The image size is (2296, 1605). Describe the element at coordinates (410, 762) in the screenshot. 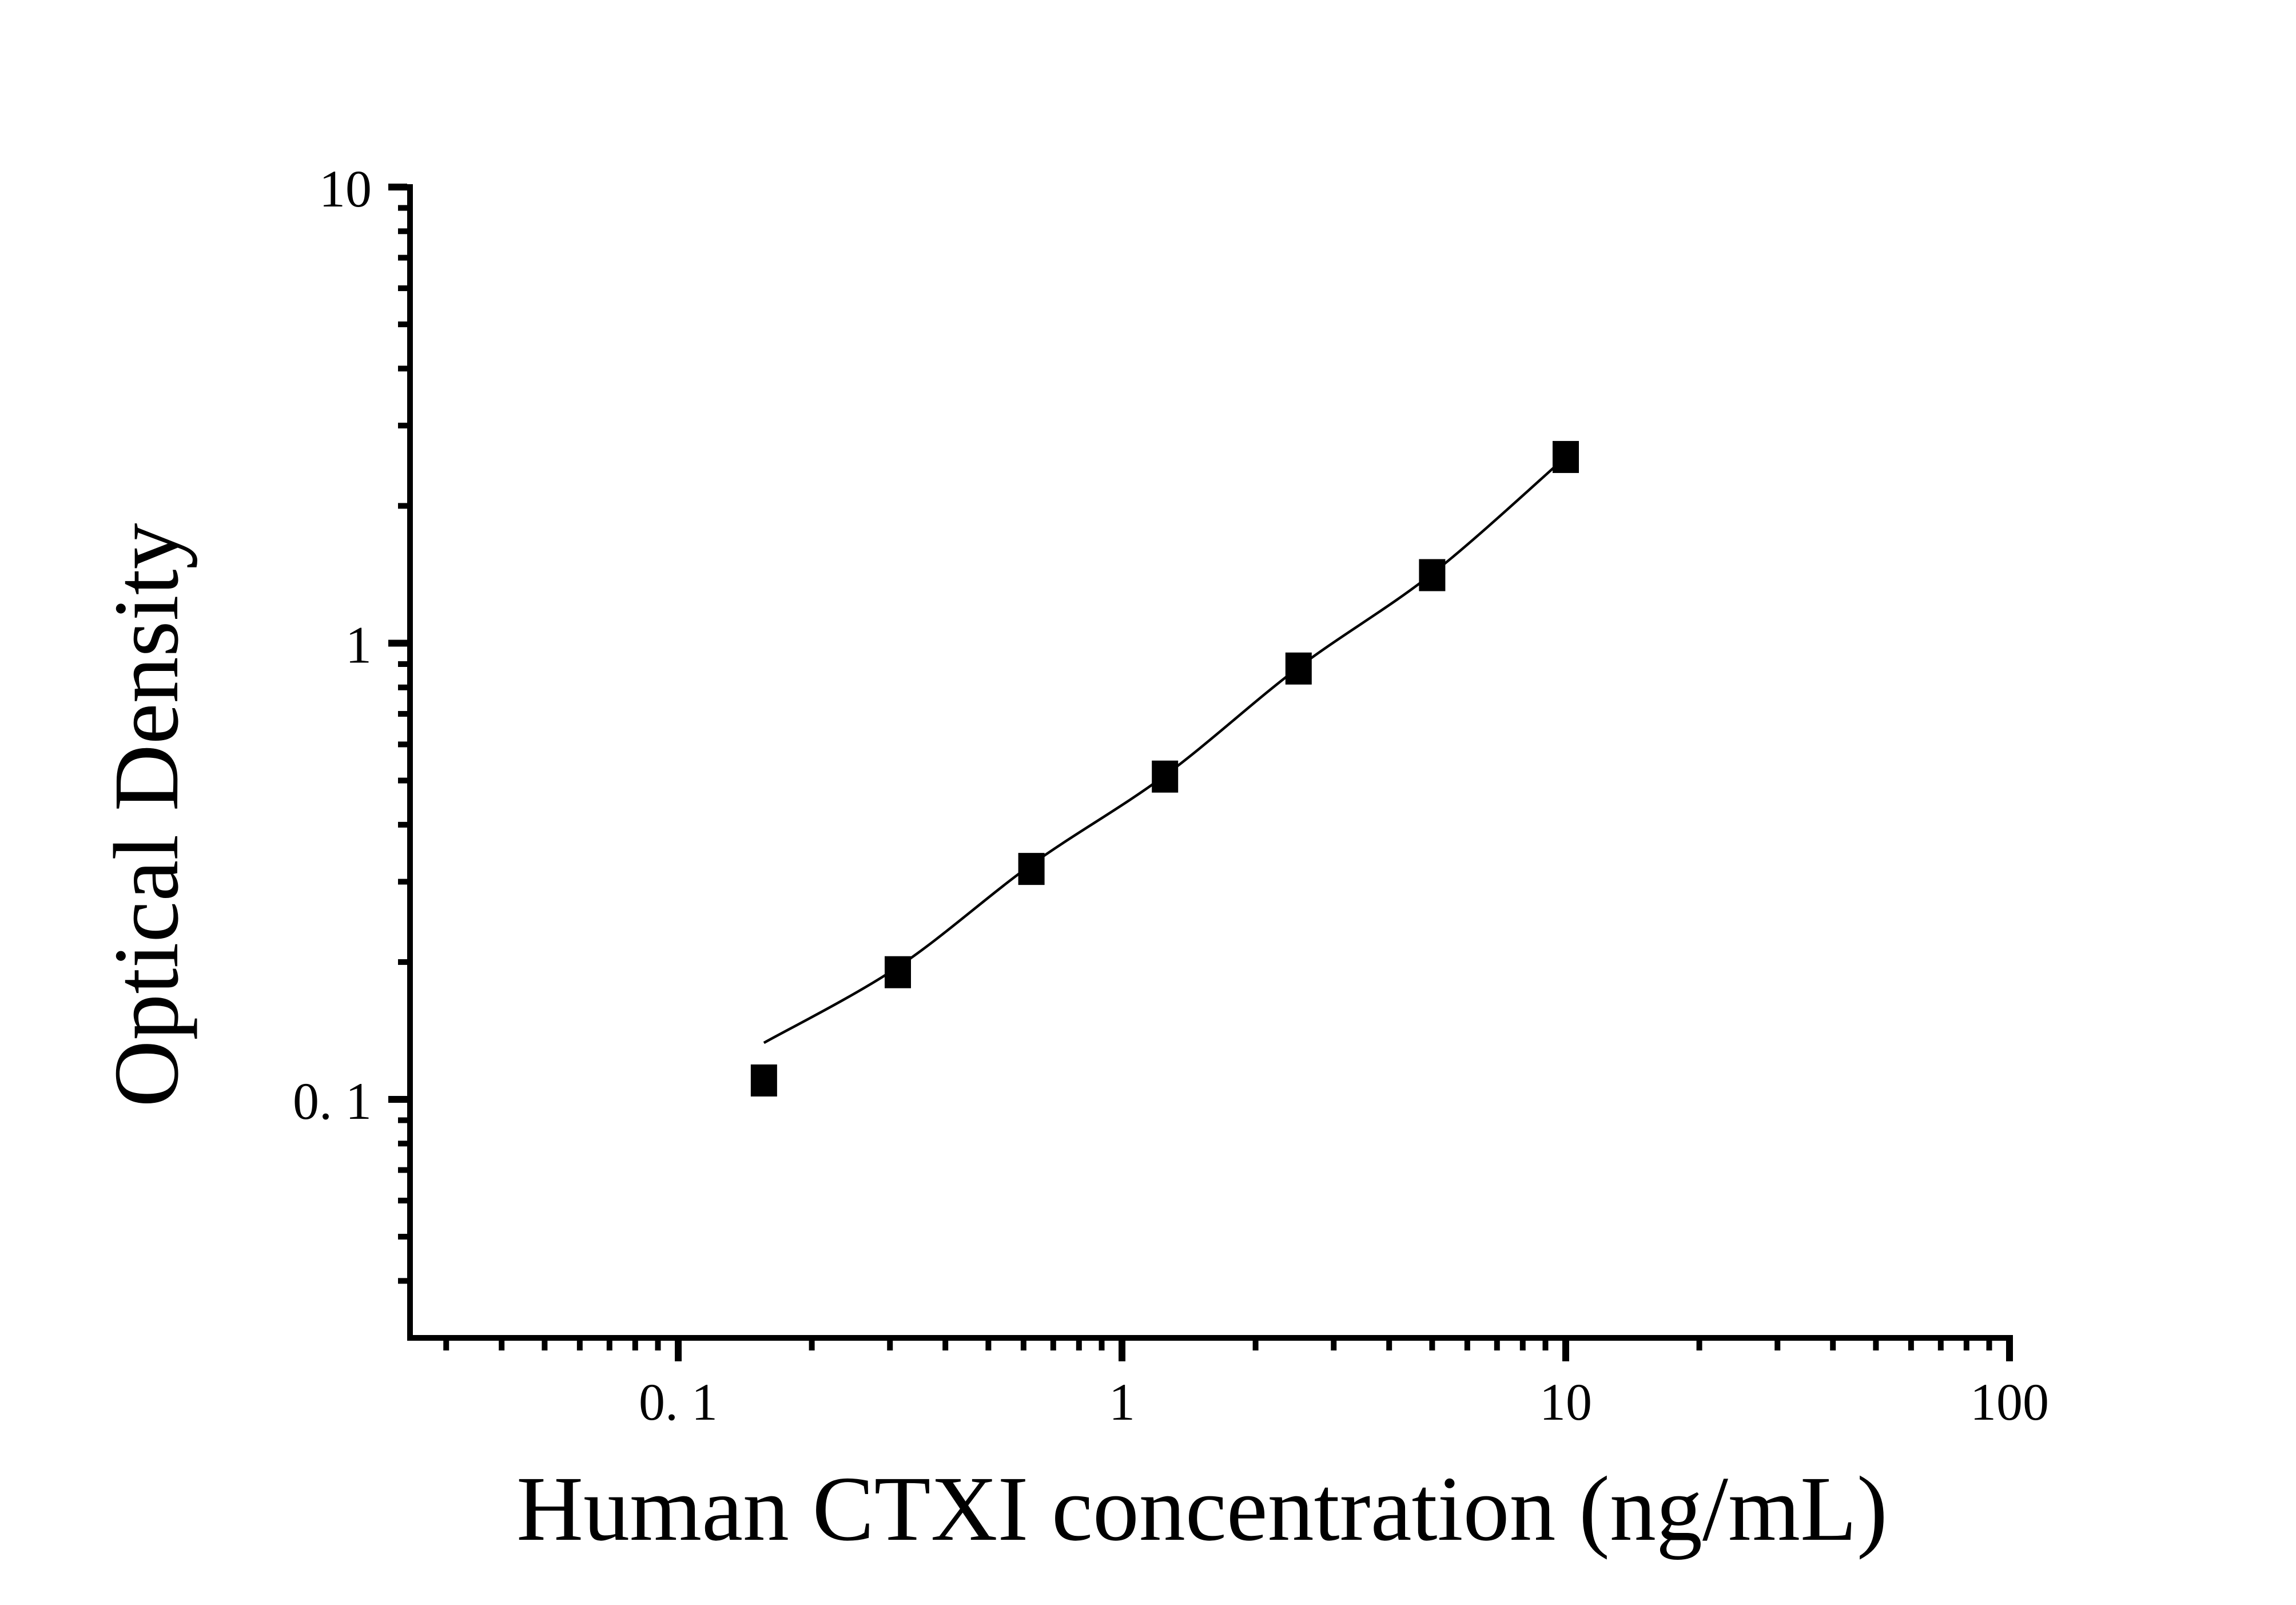

I see `y-axis-line` at that location.